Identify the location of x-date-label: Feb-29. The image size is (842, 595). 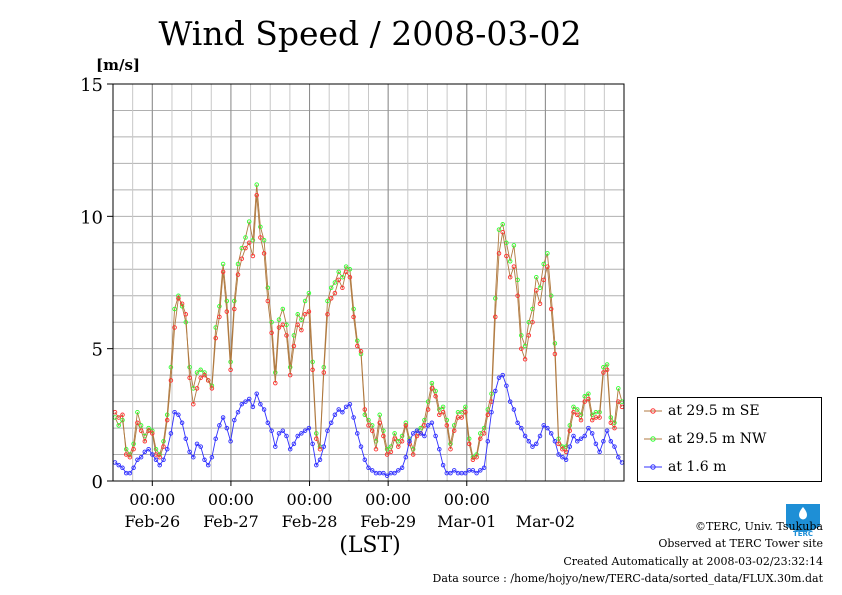
(388, 521).